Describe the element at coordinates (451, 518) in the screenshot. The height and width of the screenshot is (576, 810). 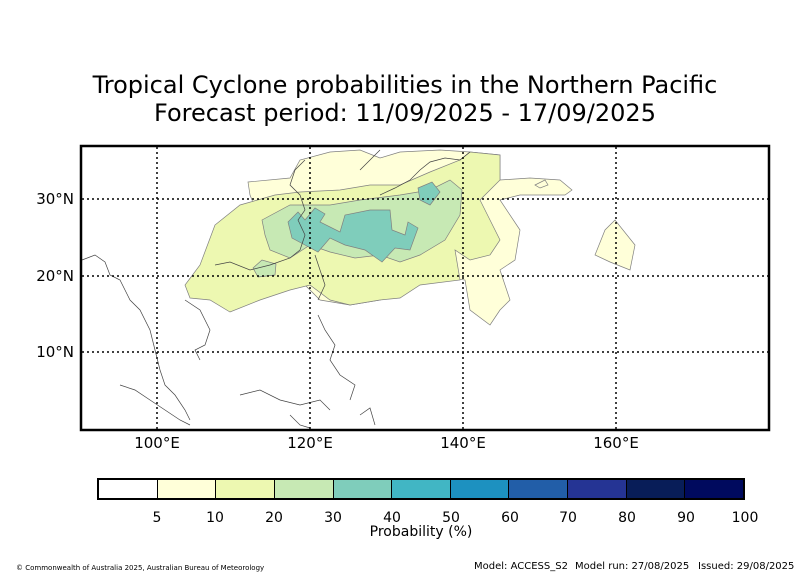
I see `cbar-tick: 50` at that location.